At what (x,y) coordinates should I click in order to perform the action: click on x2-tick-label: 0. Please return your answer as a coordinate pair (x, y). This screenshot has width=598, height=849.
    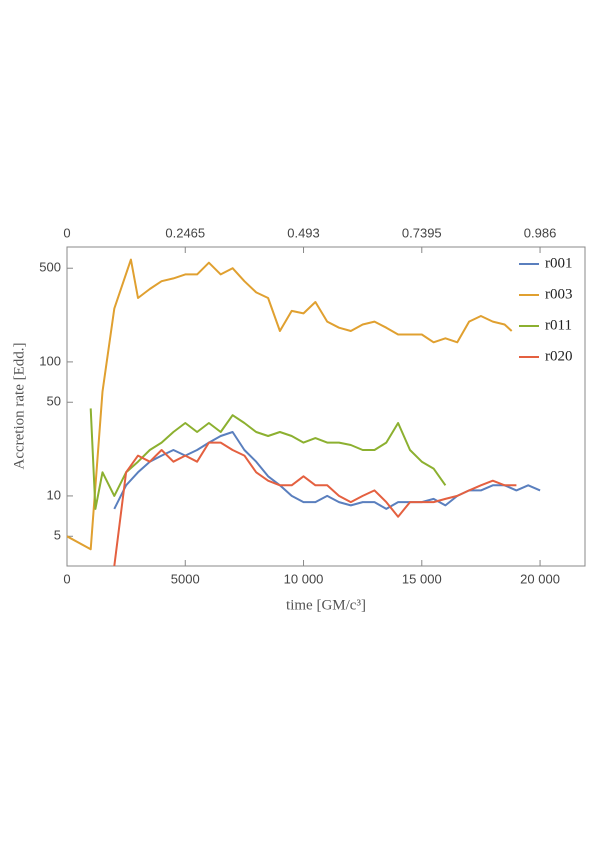
    Looking at the image, I should click on (66, 232).